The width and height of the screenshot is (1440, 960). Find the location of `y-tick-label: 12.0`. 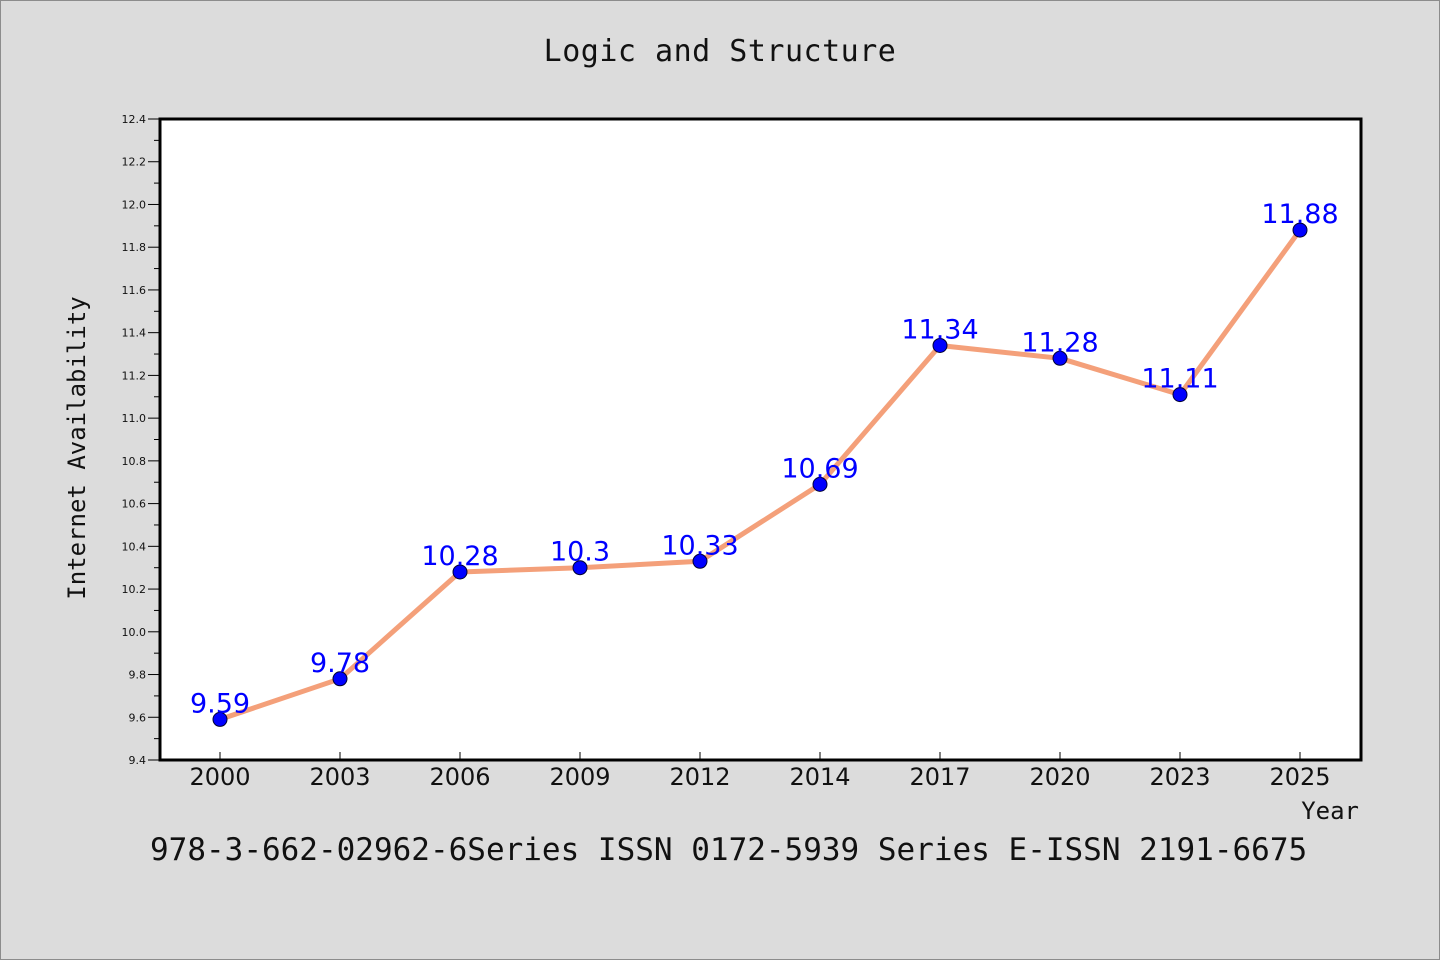

y-tick-label: 12.0 is located at coordinates (134, 204).